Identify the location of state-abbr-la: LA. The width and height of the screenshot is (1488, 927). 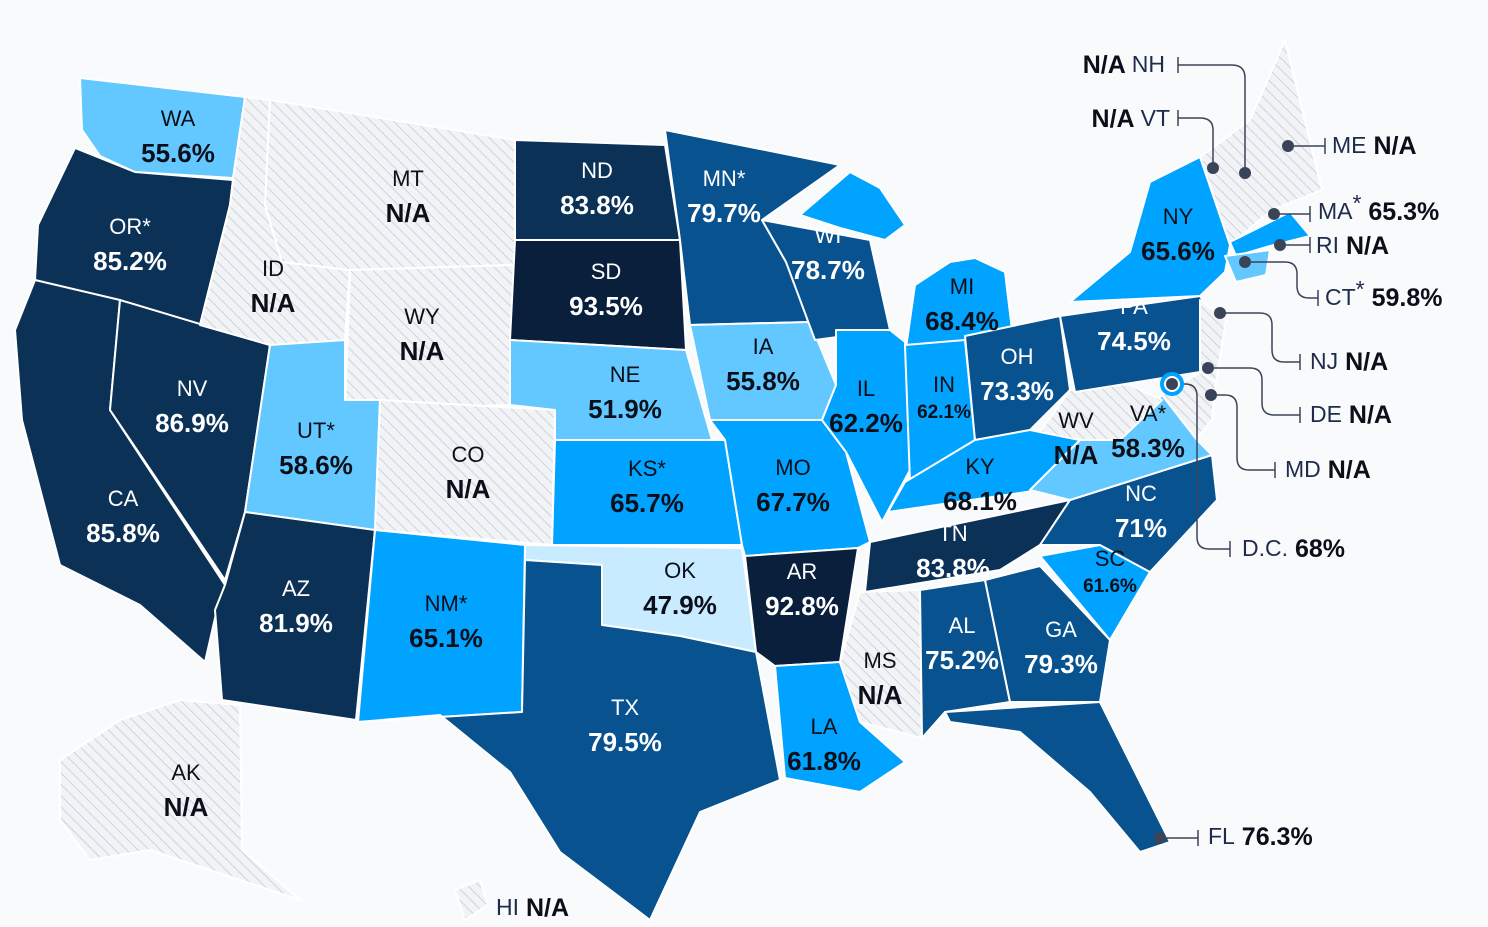
(824, 726).